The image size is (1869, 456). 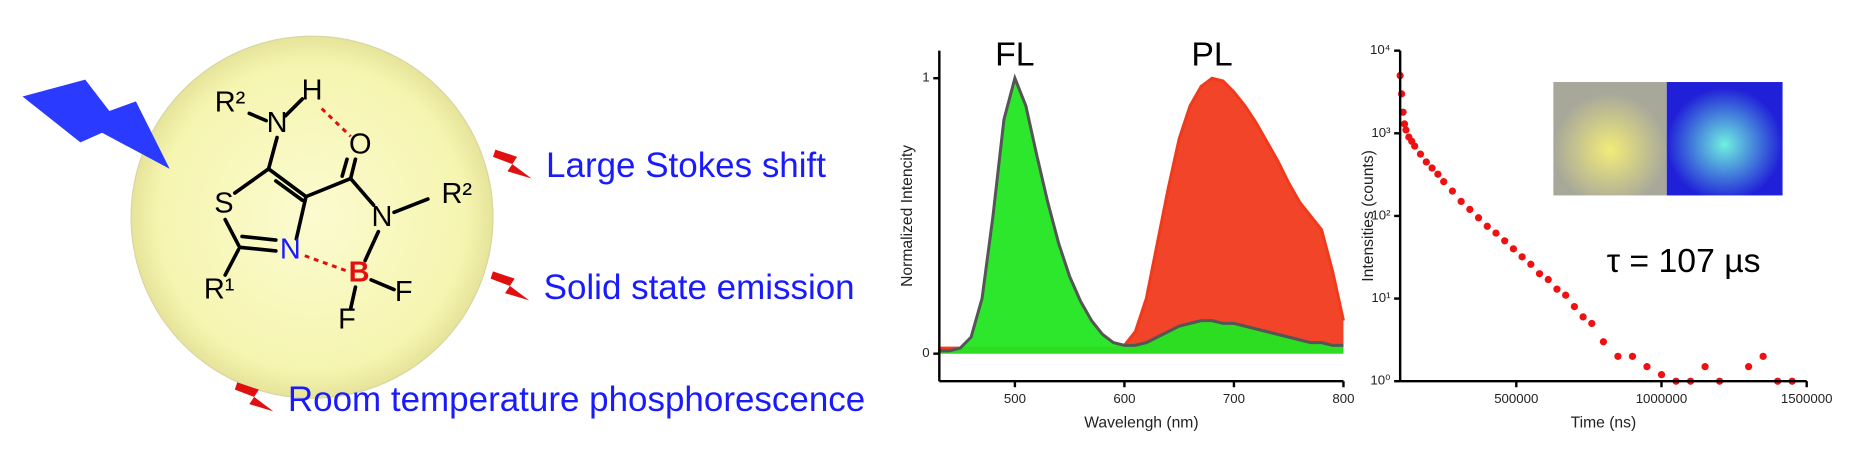 What do you see at coordinates (1381, 297) in the screenshot?
I see `y-tick-label: 10¹` at bounding box center [1381, 297].